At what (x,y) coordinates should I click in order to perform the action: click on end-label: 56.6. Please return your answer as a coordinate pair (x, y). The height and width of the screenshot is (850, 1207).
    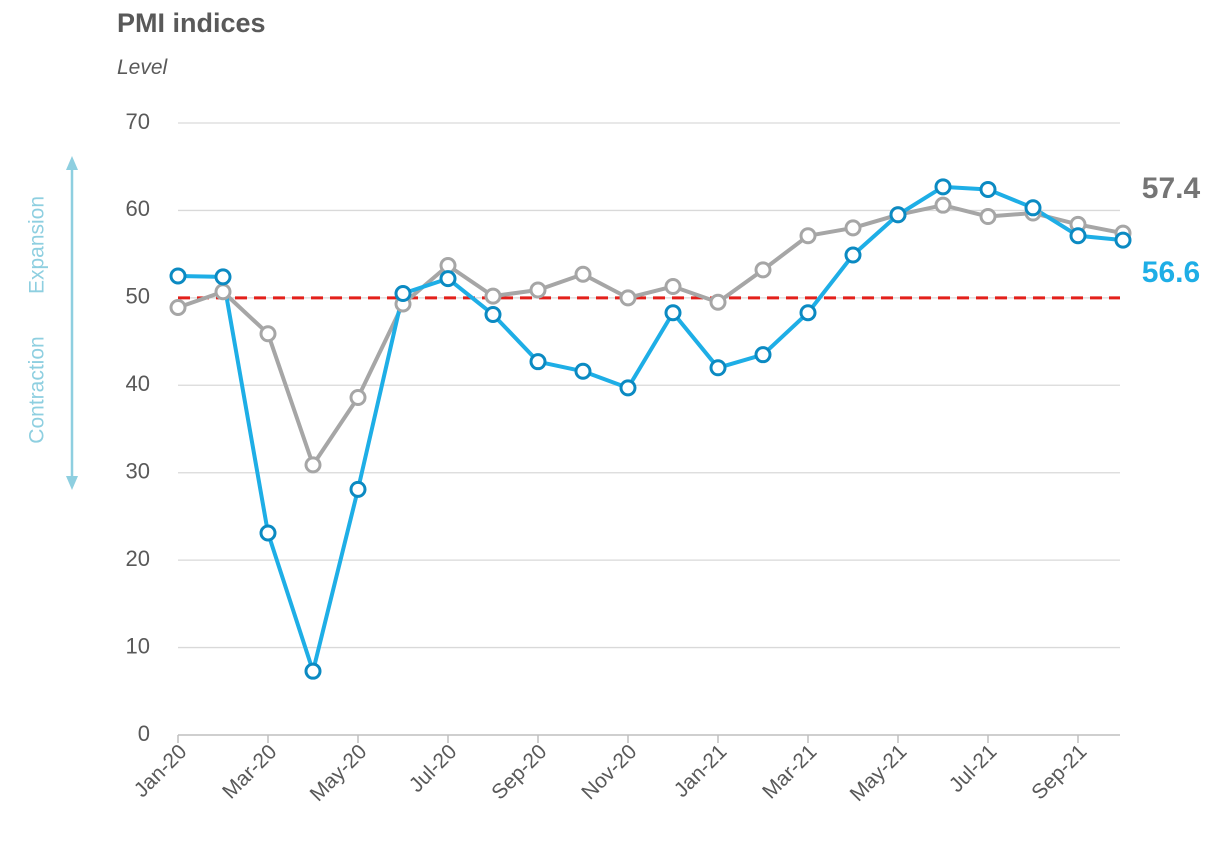
    Looking at the image, I should click on (1171, 272).